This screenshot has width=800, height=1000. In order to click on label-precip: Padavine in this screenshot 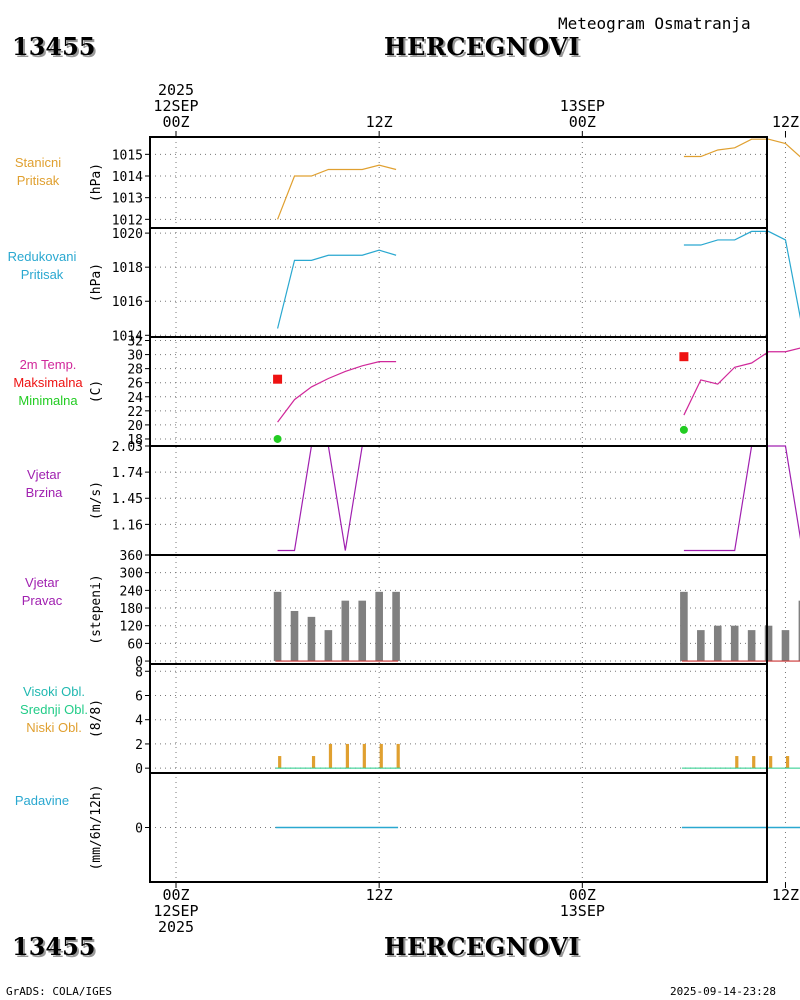, I will do `click(45, 801)`.